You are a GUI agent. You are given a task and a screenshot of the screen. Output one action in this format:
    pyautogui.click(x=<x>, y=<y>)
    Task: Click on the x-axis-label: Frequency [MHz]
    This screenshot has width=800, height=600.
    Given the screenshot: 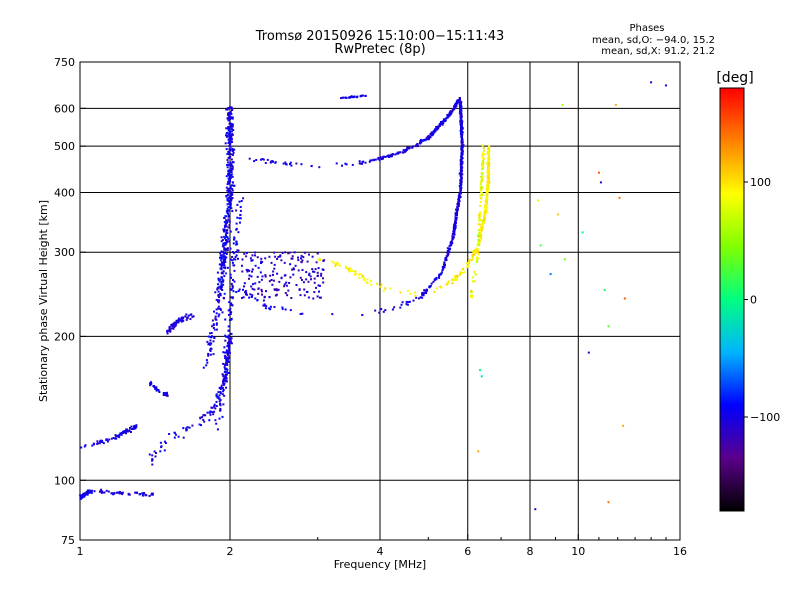 What is the action you would take?
    pyautogui.click(x=380, y=564)
    